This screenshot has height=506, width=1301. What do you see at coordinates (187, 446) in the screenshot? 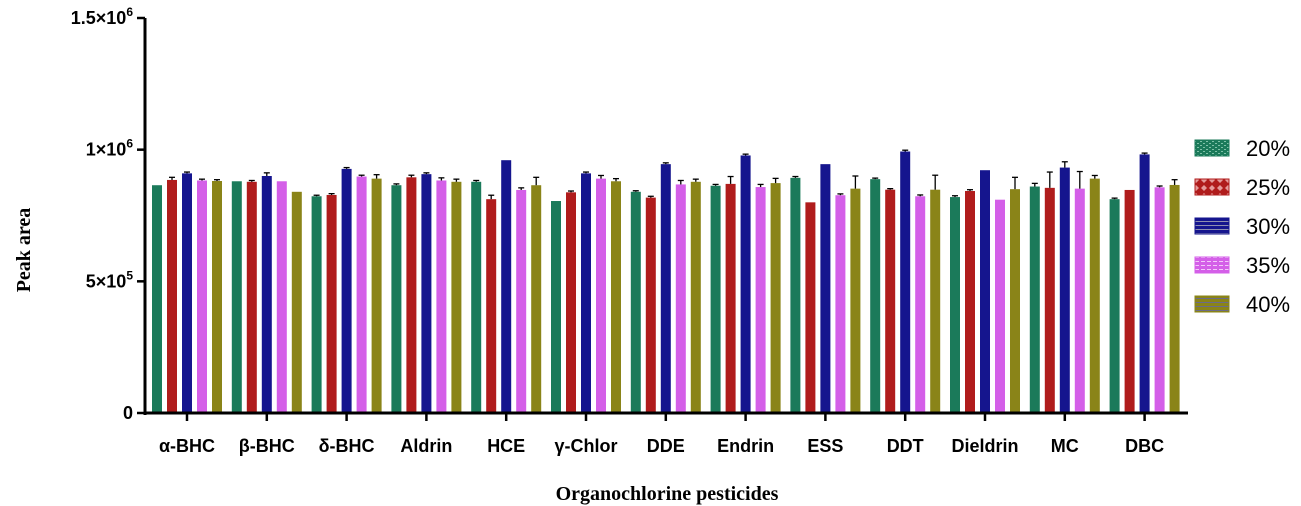
I see `x-tick-label: α-BHC` at bounding box center [187, 446].